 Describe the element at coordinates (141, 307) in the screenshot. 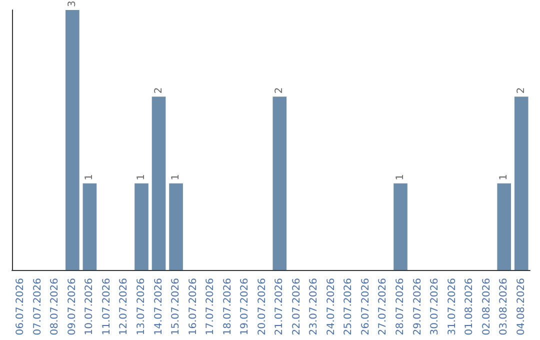

I see `x-tick-label: 13.07.2026` at that location.